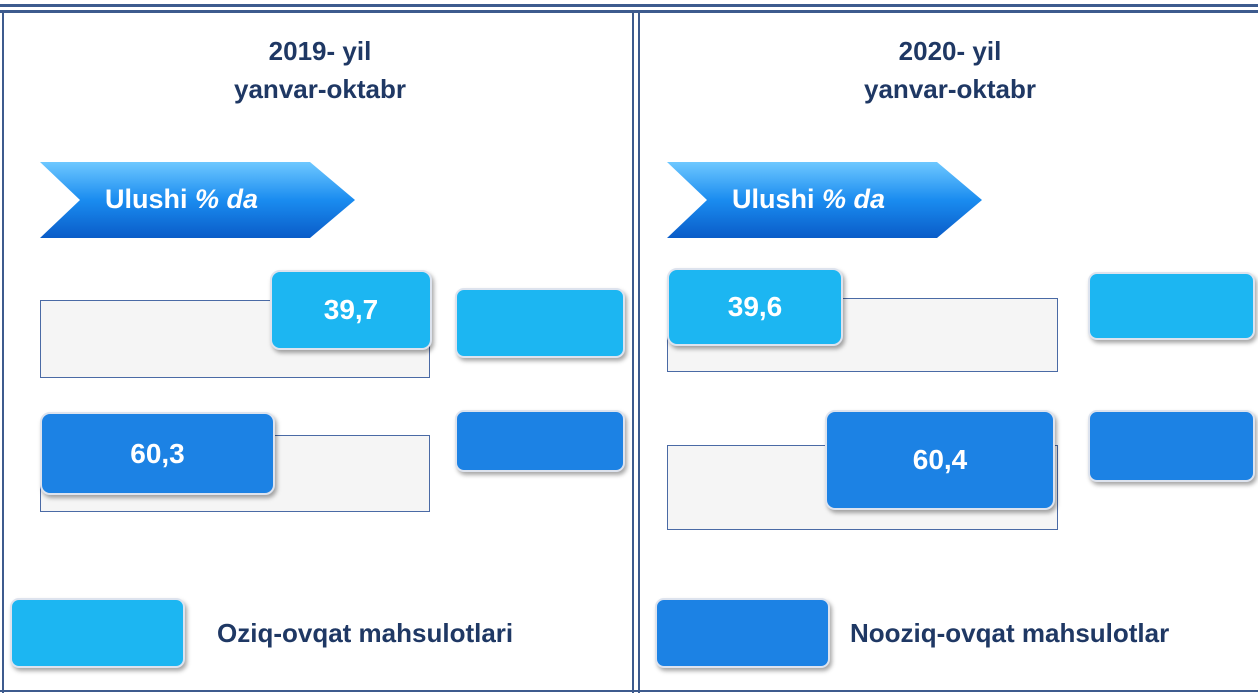 This screenshot has height=695, width=1258. I want to click on legend-label: Oziq-ovqat mahsulotlari, so click(365, 633).